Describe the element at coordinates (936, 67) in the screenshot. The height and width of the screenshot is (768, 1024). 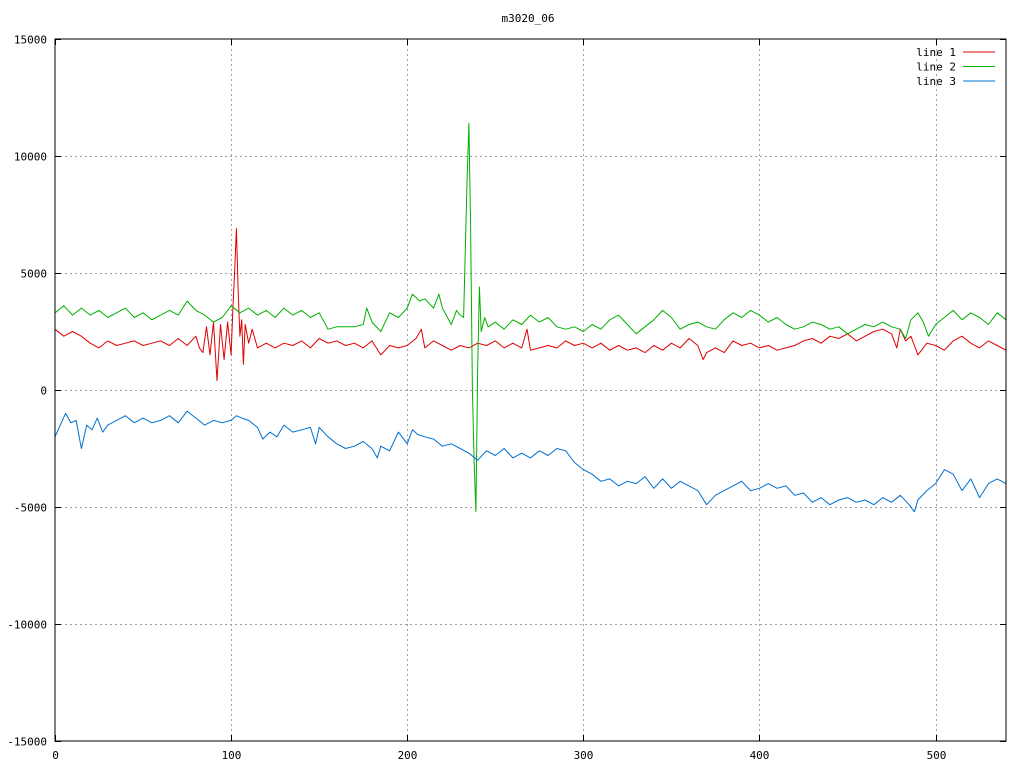
I see `legend-label-2: line 2` at that location.